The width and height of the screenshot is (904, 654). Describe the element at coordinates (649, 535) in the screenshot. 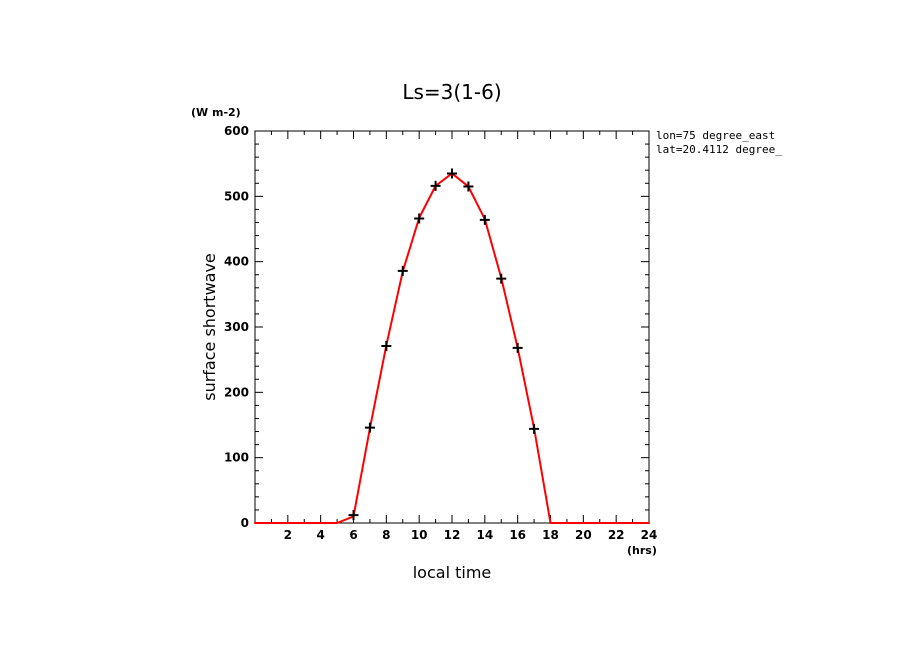

I see `x-tick-label: 24` at that location.